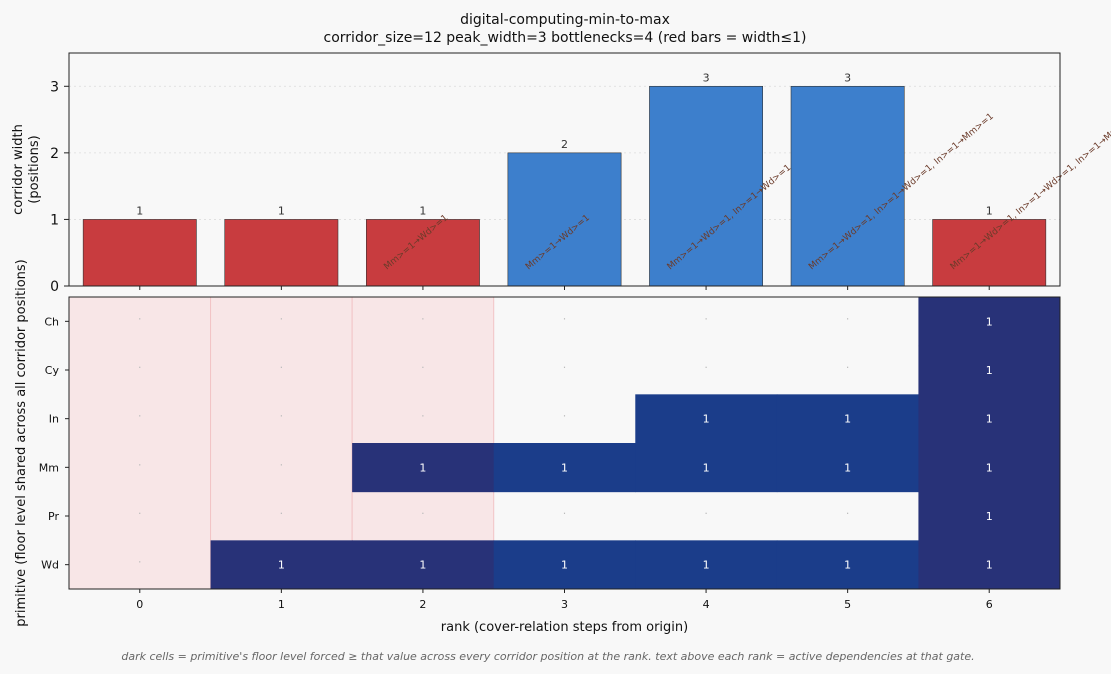  What do you see at coordinates (564, 144) in the screenshot?
I see `bar-value-label: 2` at bounding box center [564, 144].